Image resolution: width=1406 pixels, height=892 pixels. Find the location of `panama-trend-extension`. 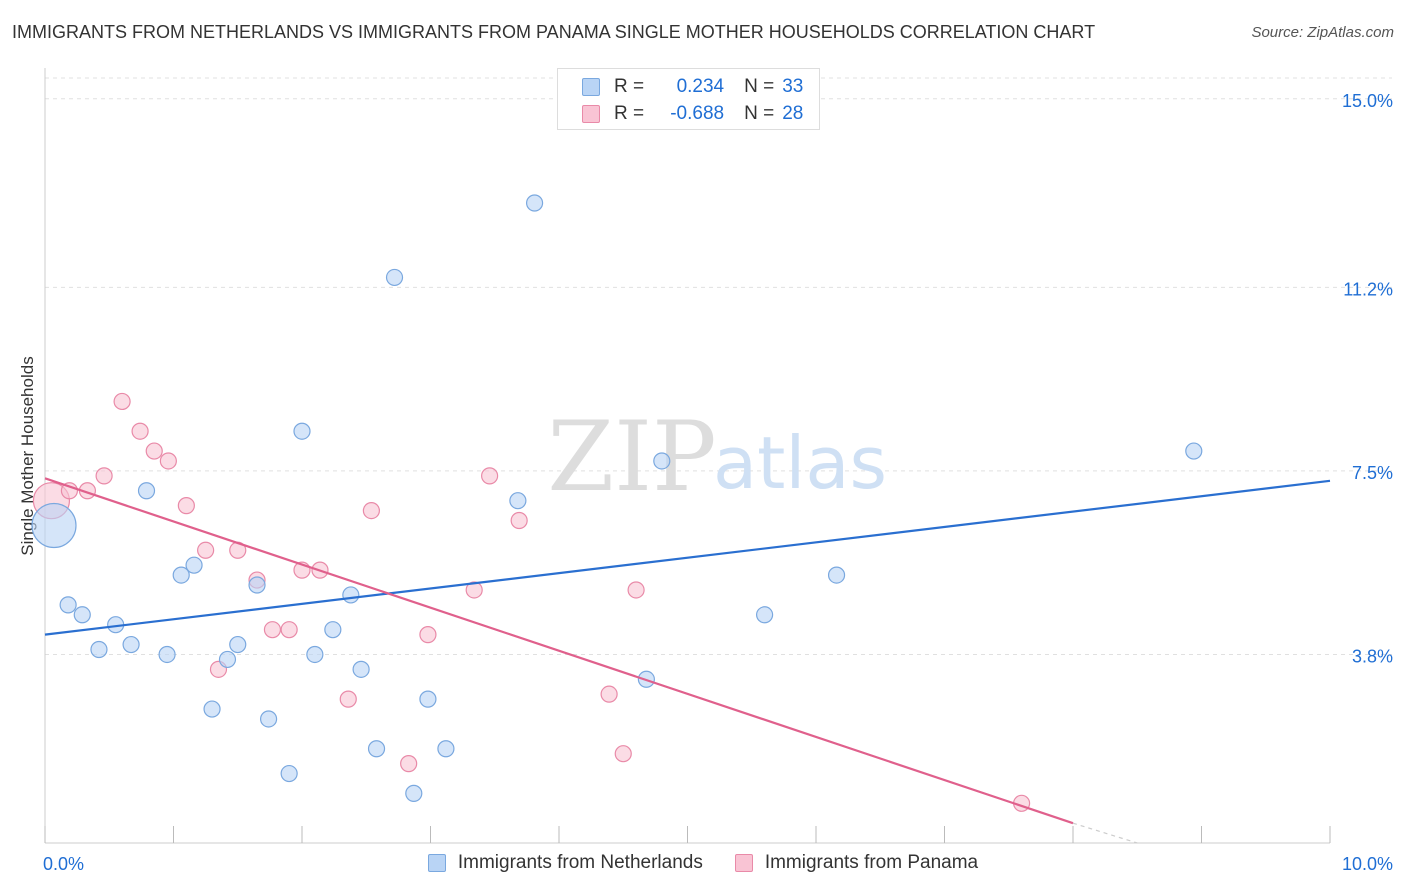

panama-trend-extension is located at coordinates (1105, 833).